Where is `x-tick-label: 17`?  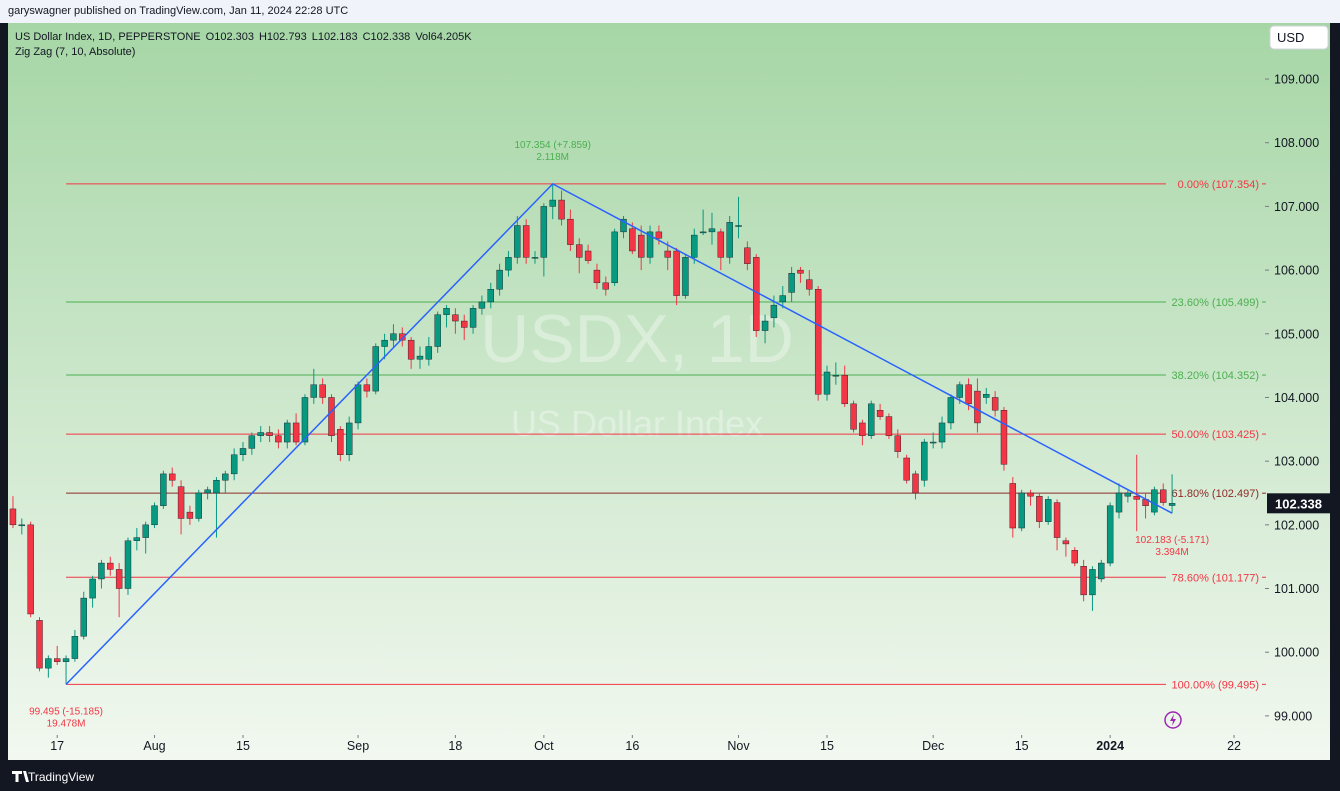 x-tick-label: 17 is located at coordinates (57, 746).